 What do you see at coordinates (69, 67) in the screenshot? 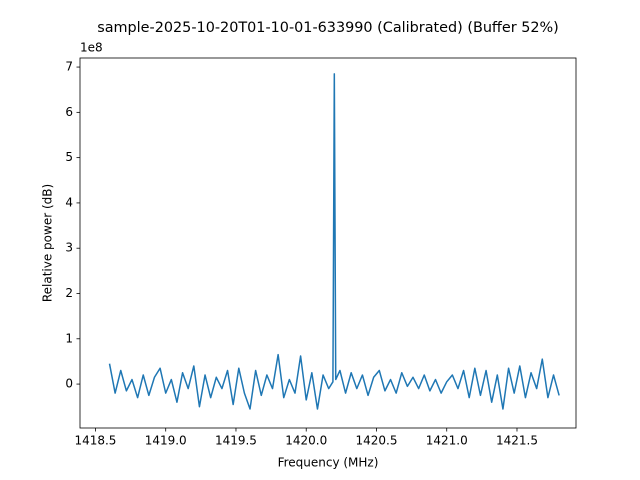
I see `y-tick-label: 7` at bounding box center [69, 67].